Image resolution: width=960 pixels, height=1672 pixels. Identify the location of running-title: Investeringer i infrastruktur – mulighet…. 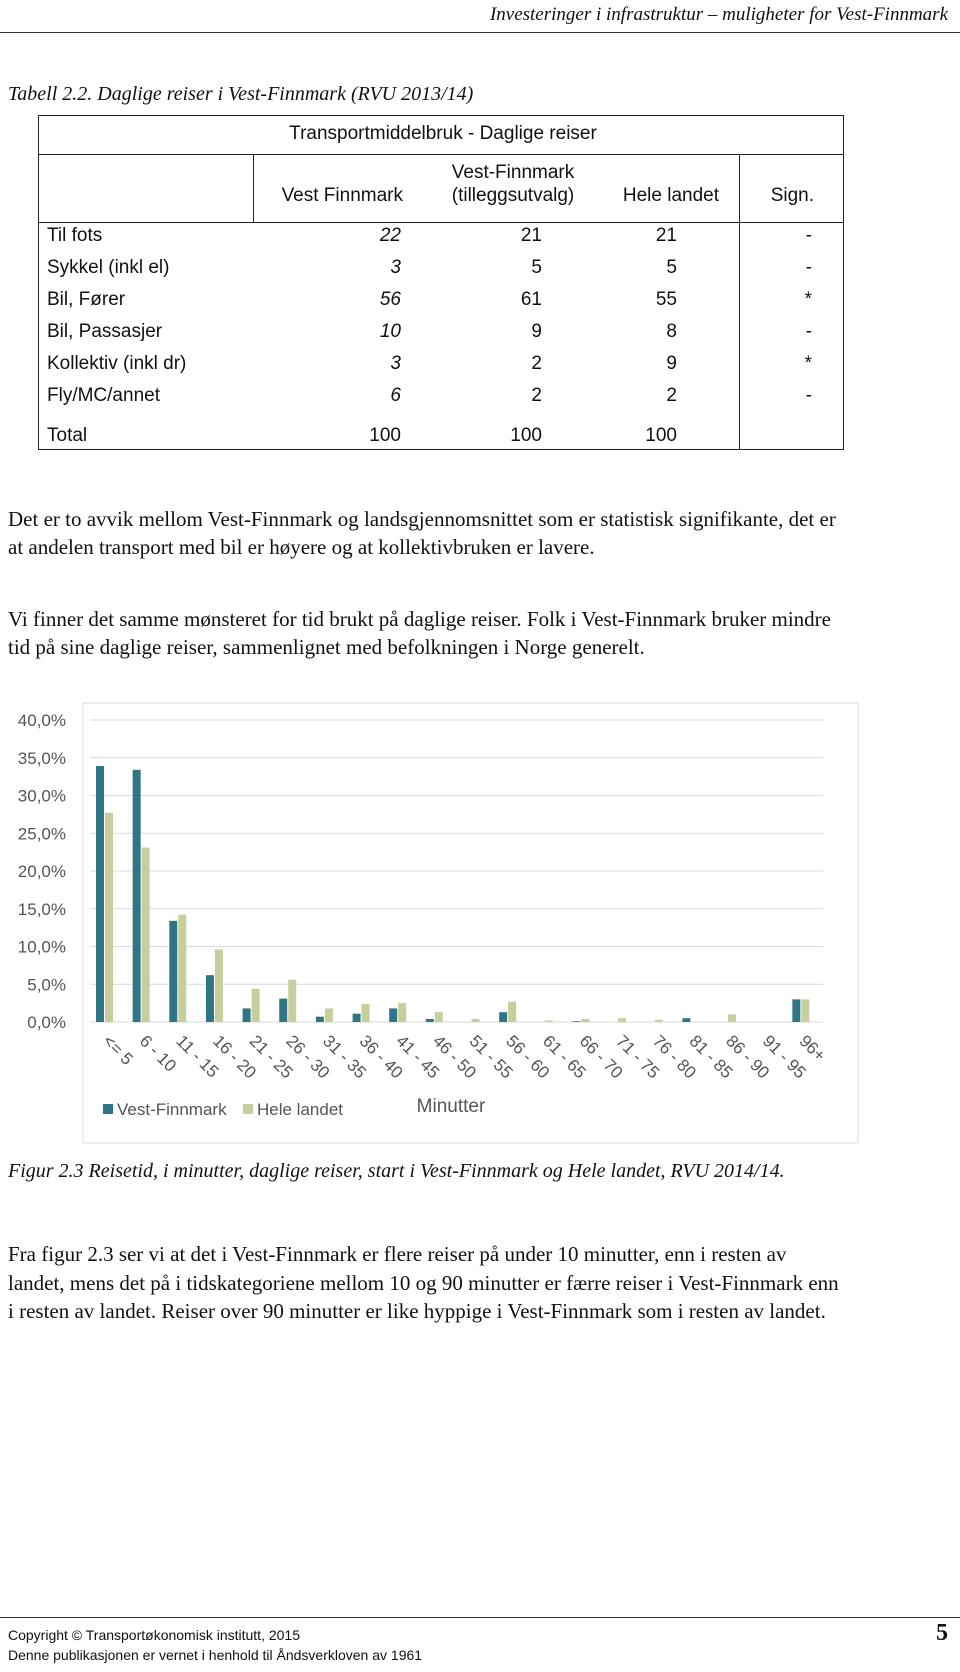
(718, 14).